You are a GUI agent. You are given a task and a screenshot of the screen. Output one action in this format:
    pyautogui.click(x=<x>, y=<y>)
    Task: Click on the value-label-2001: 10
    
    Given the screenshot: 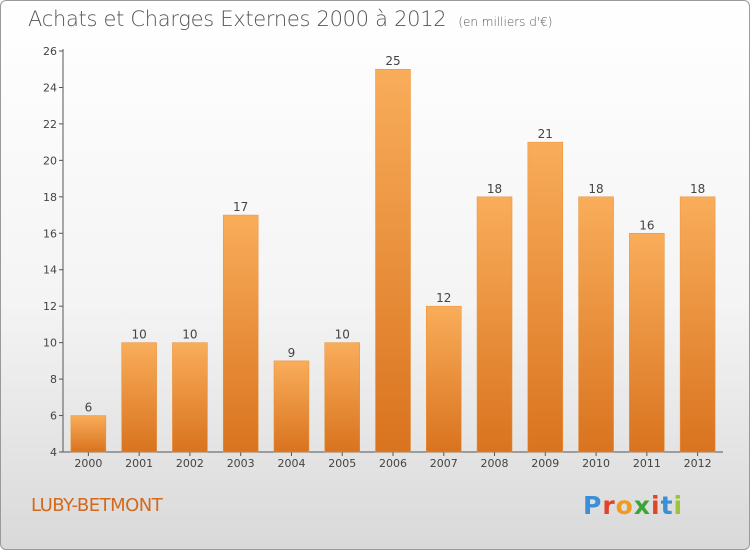 What is the action you would take?
    pyautogui.click(x=139, y=335)
    